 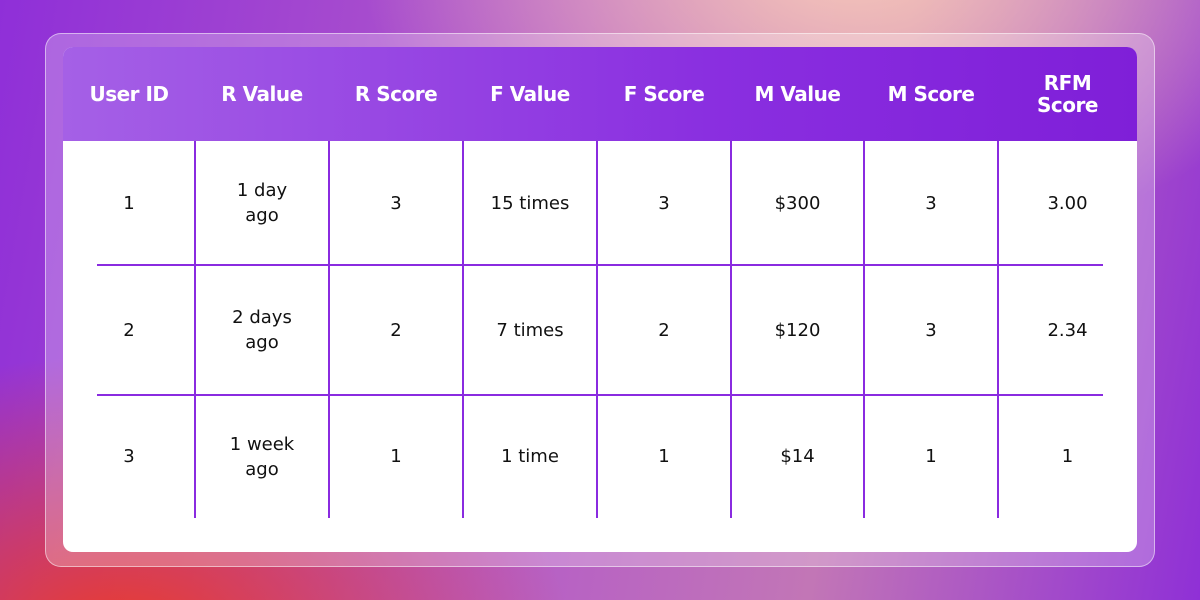 I want to click on data-cell: 7 times, so click(x=530, y=330).